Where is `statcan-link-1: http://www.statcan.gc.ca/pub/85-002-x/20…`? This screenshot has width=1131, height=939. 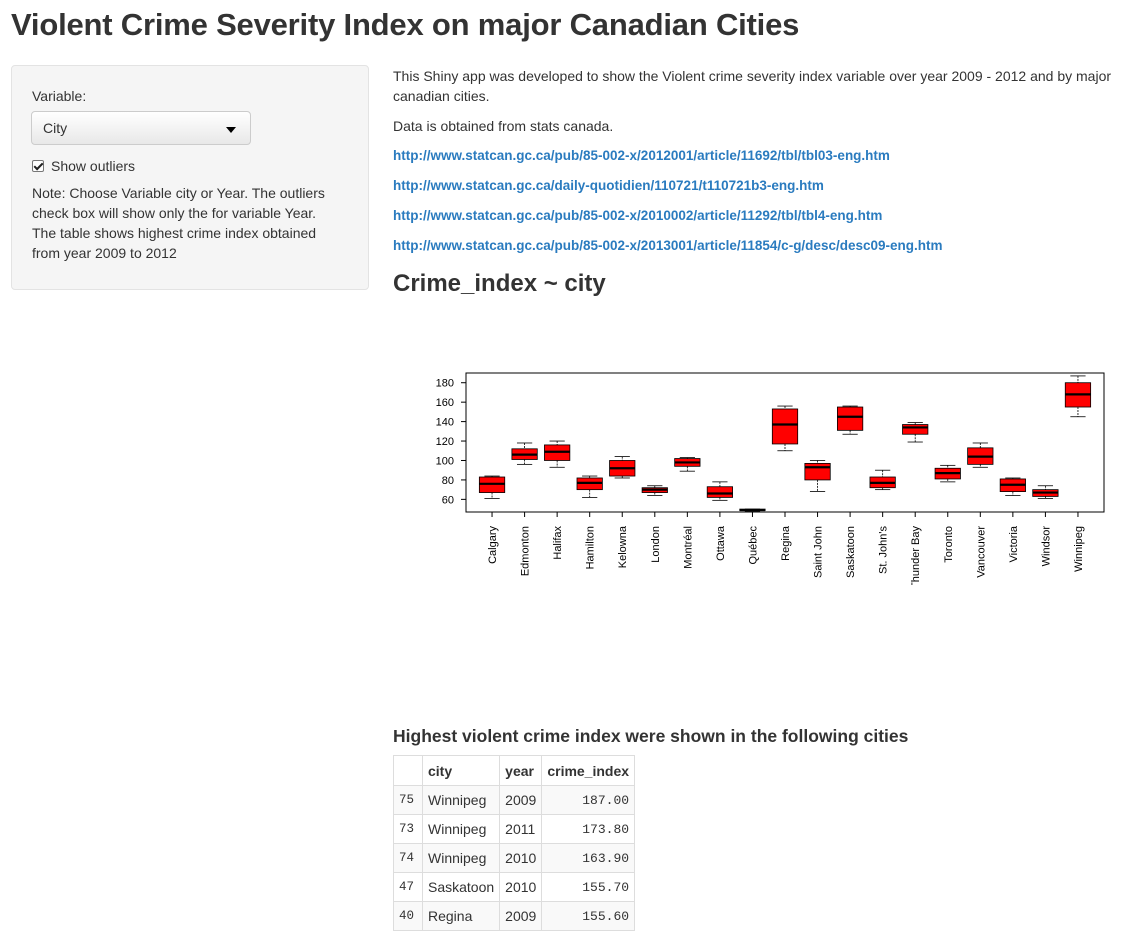 statcan-link-1: http://www.statcan.gc.ca/pub/85-002-x/20… is located at coordinates (641, 155).